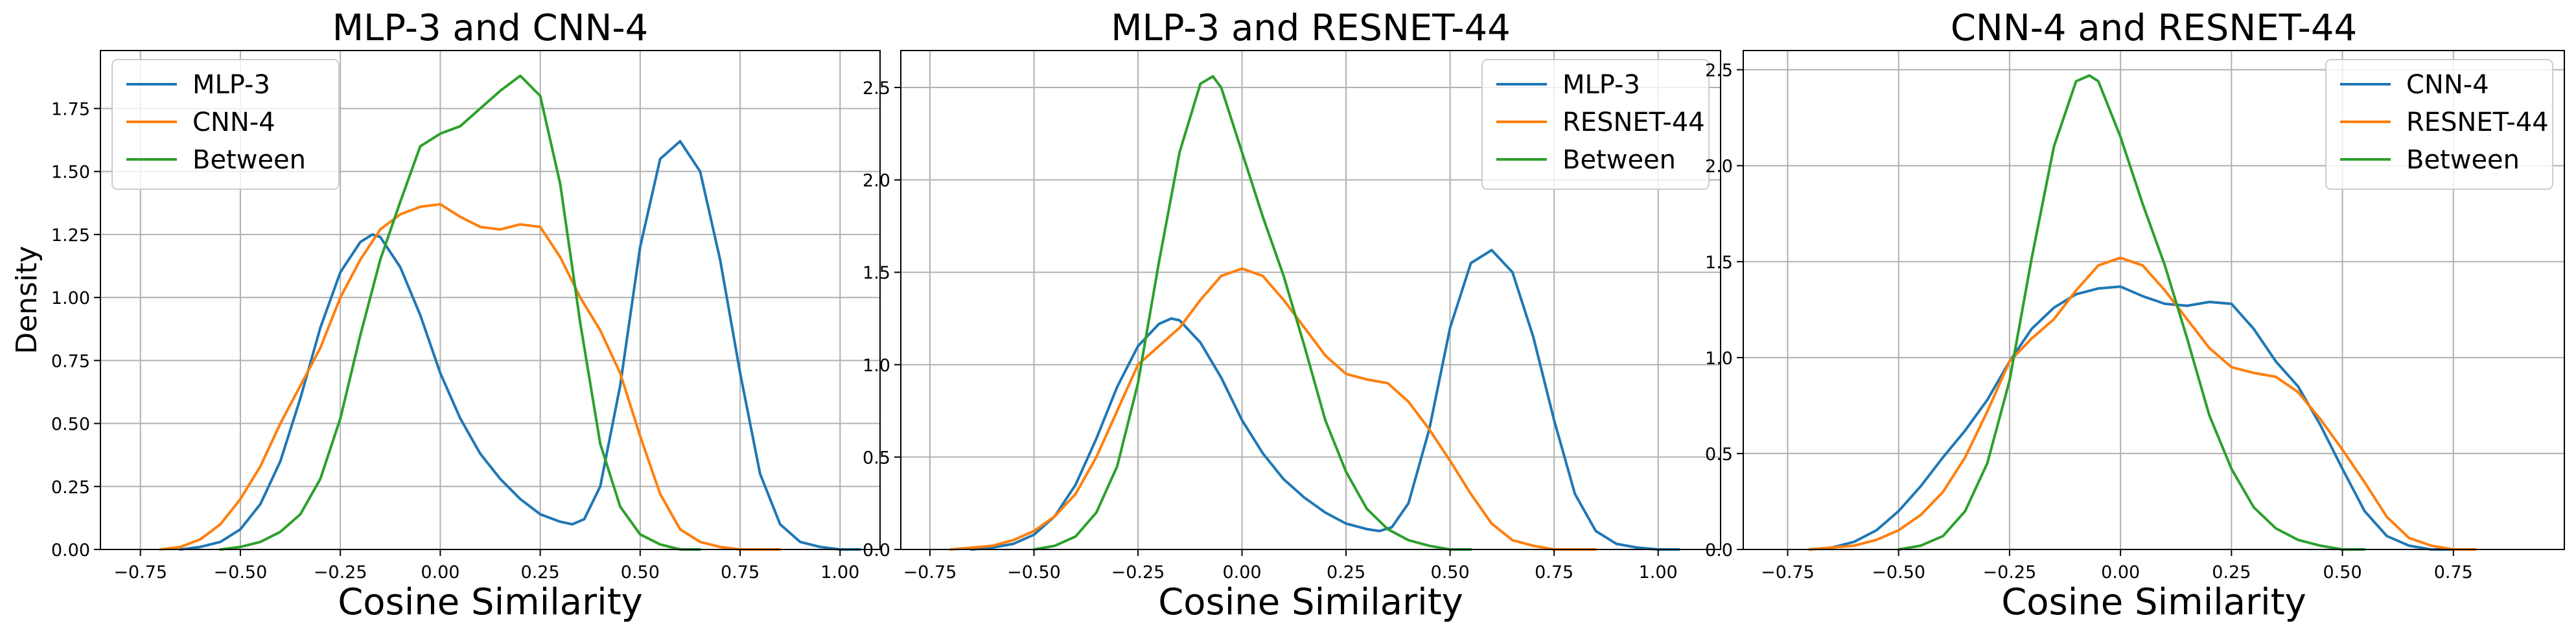 Image resolution: width=2576 pixels, height=635 pixels. I want to click on y-tick-label: 0.00, so click(70, 550).